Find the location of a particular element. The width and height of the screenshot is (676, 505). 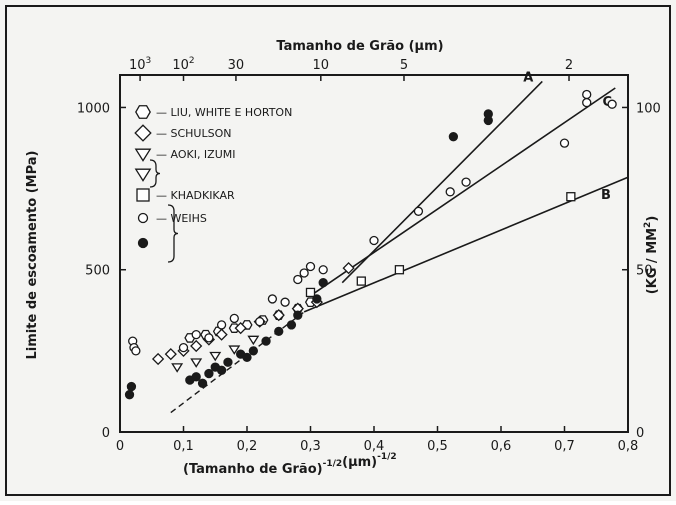

right-y-axis-title-main: (KG / MM is located at coordinates (652, 261).